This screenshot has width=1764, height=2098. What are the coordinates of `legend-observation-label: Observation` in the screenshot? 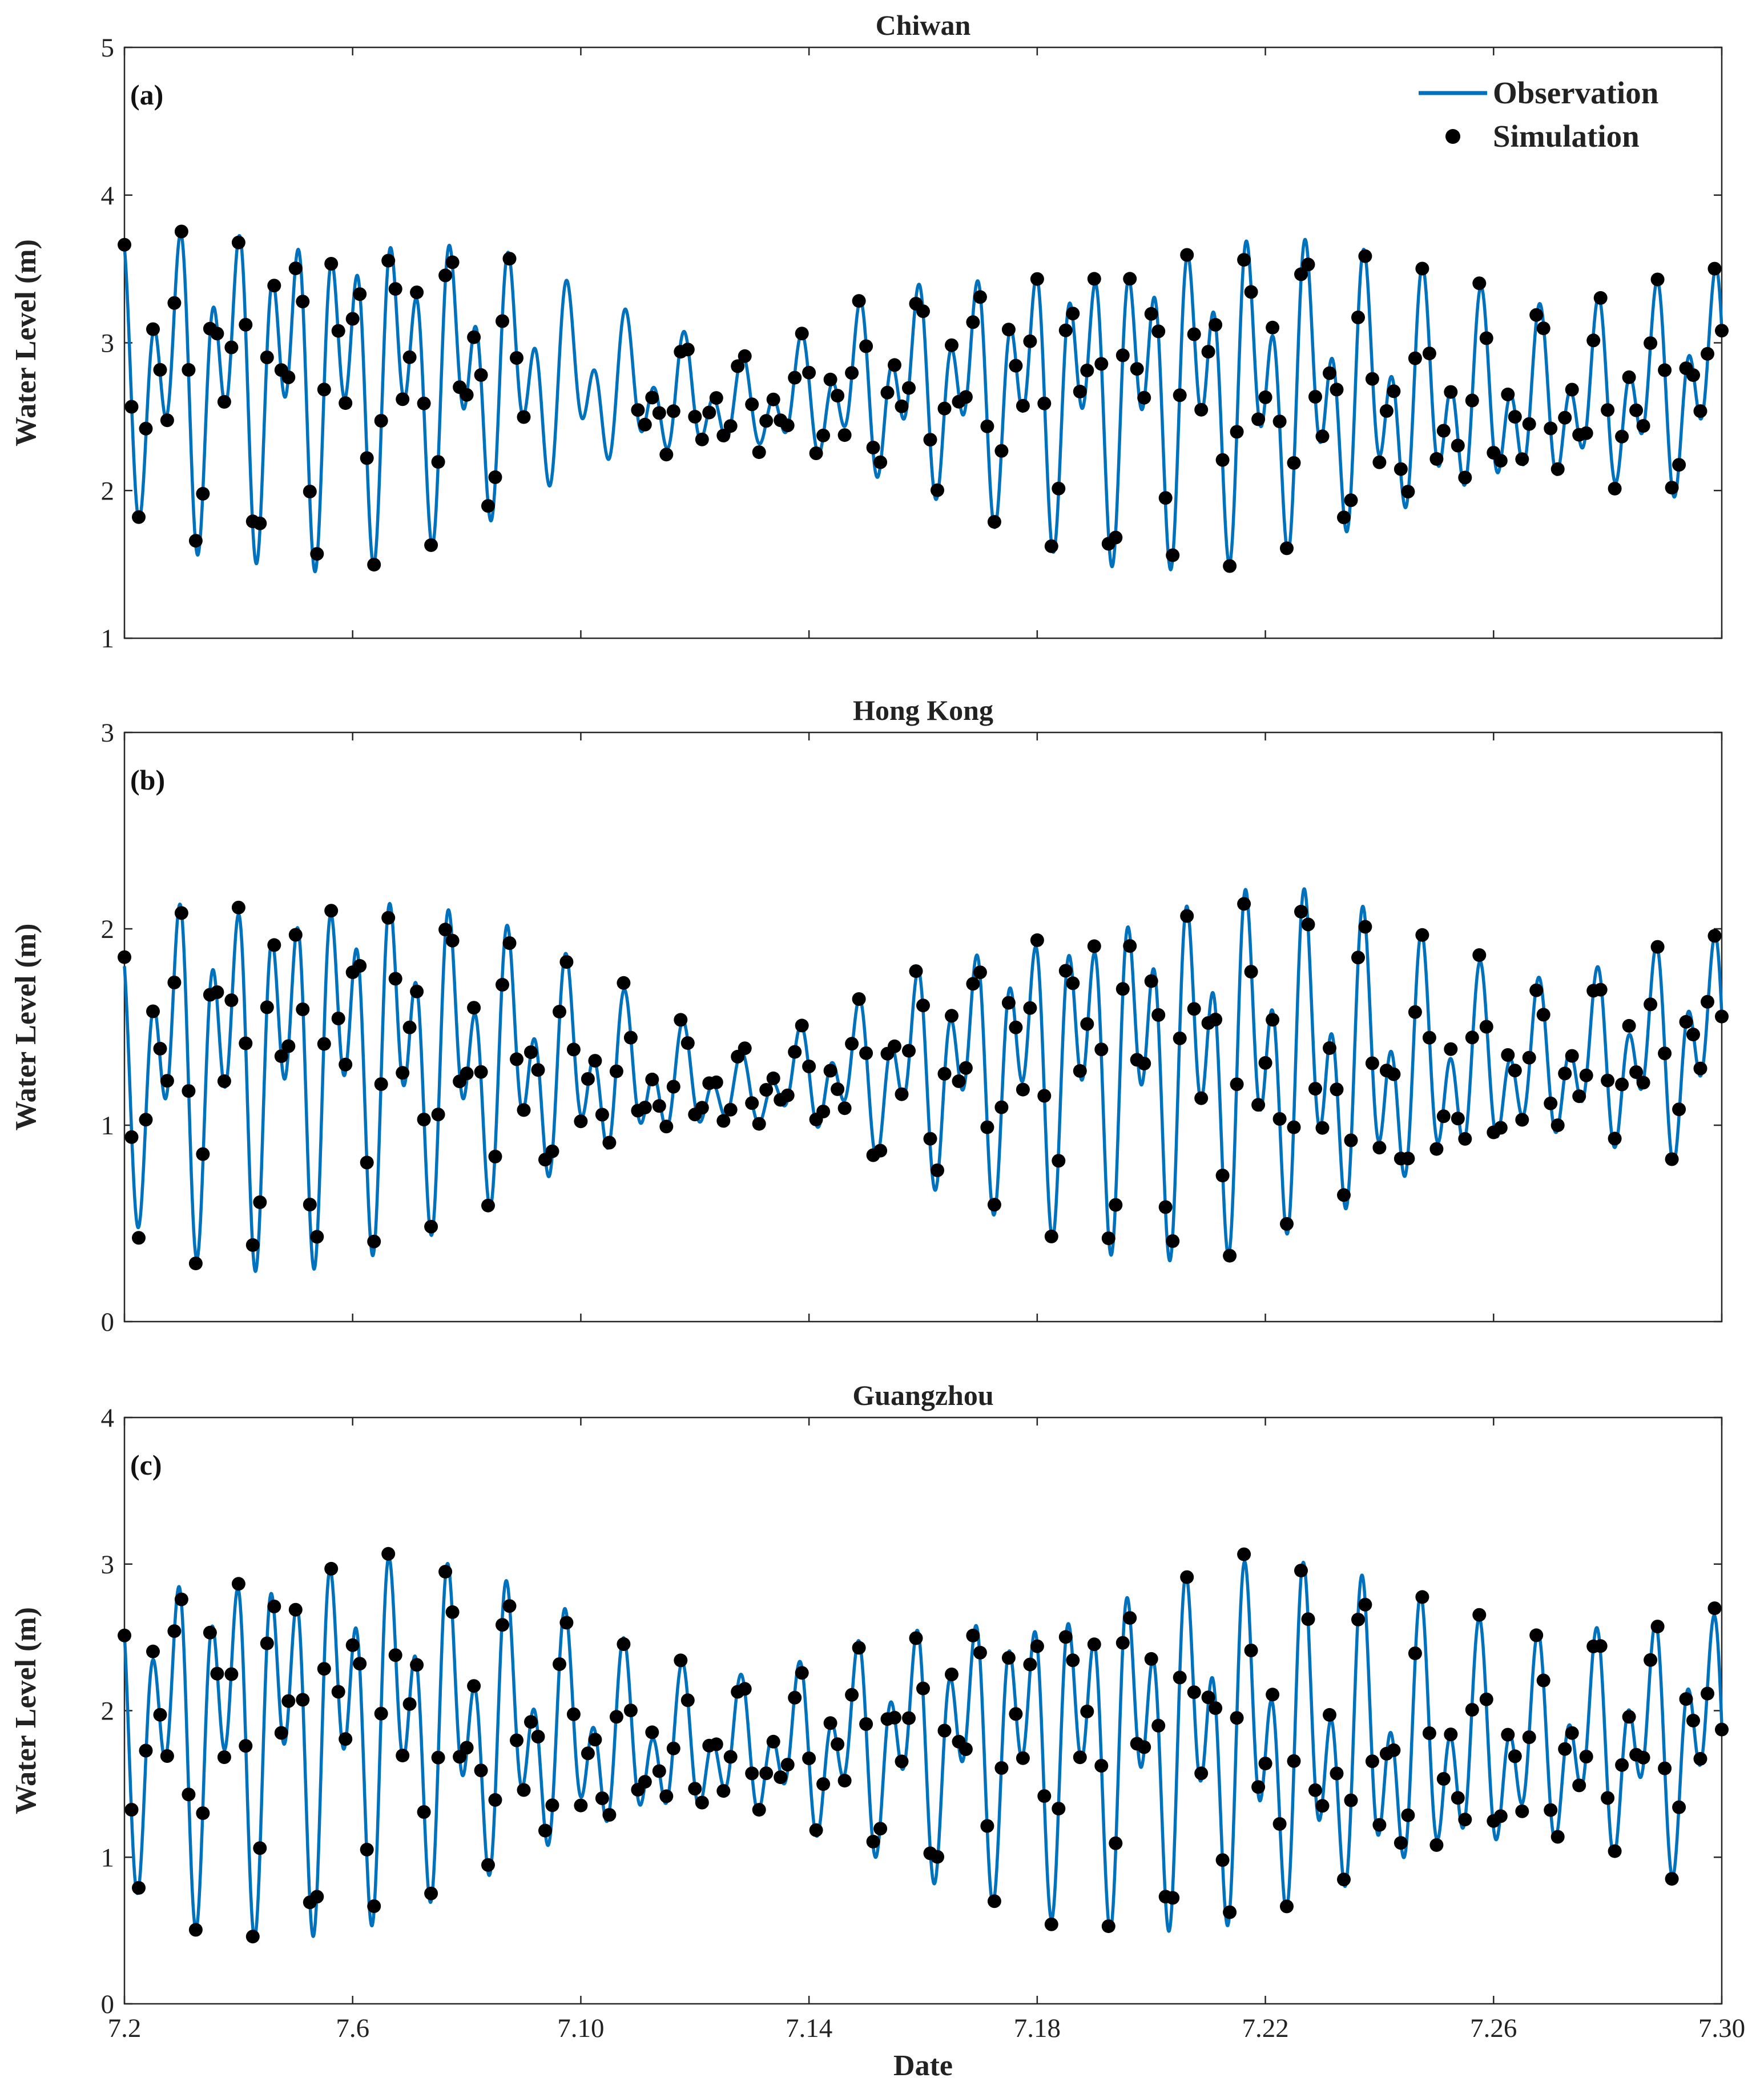 It's located at (1575, 93).